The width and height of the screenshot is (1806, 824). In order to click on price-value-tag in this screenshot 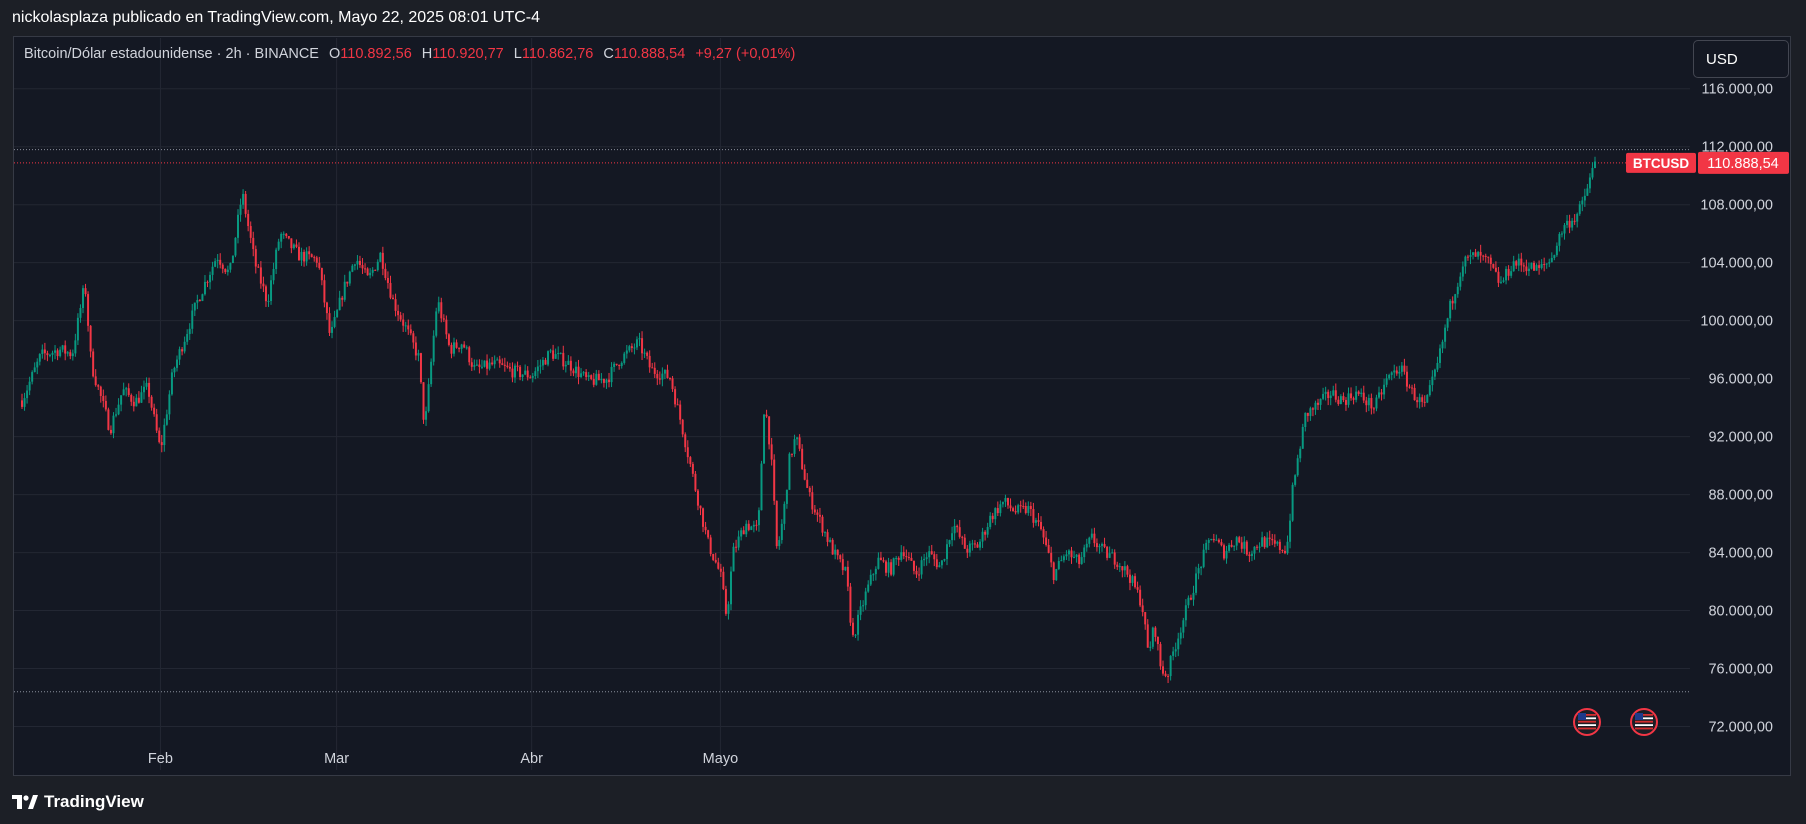, I will do `click(1743, 162)`.